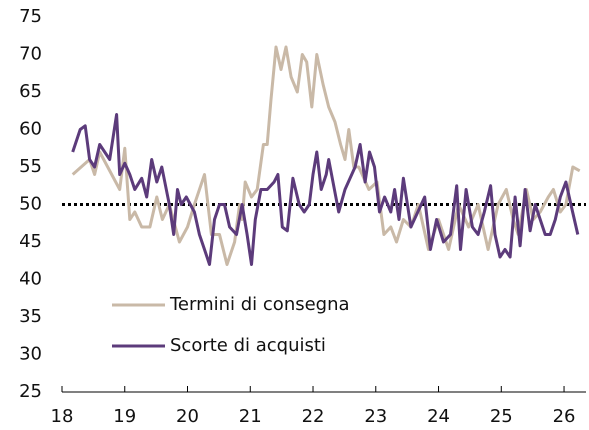  What do you see at coordinates (564, 416) in the screenshot?
I see `x-tick-label: 26` at bounding box center [564, 416].